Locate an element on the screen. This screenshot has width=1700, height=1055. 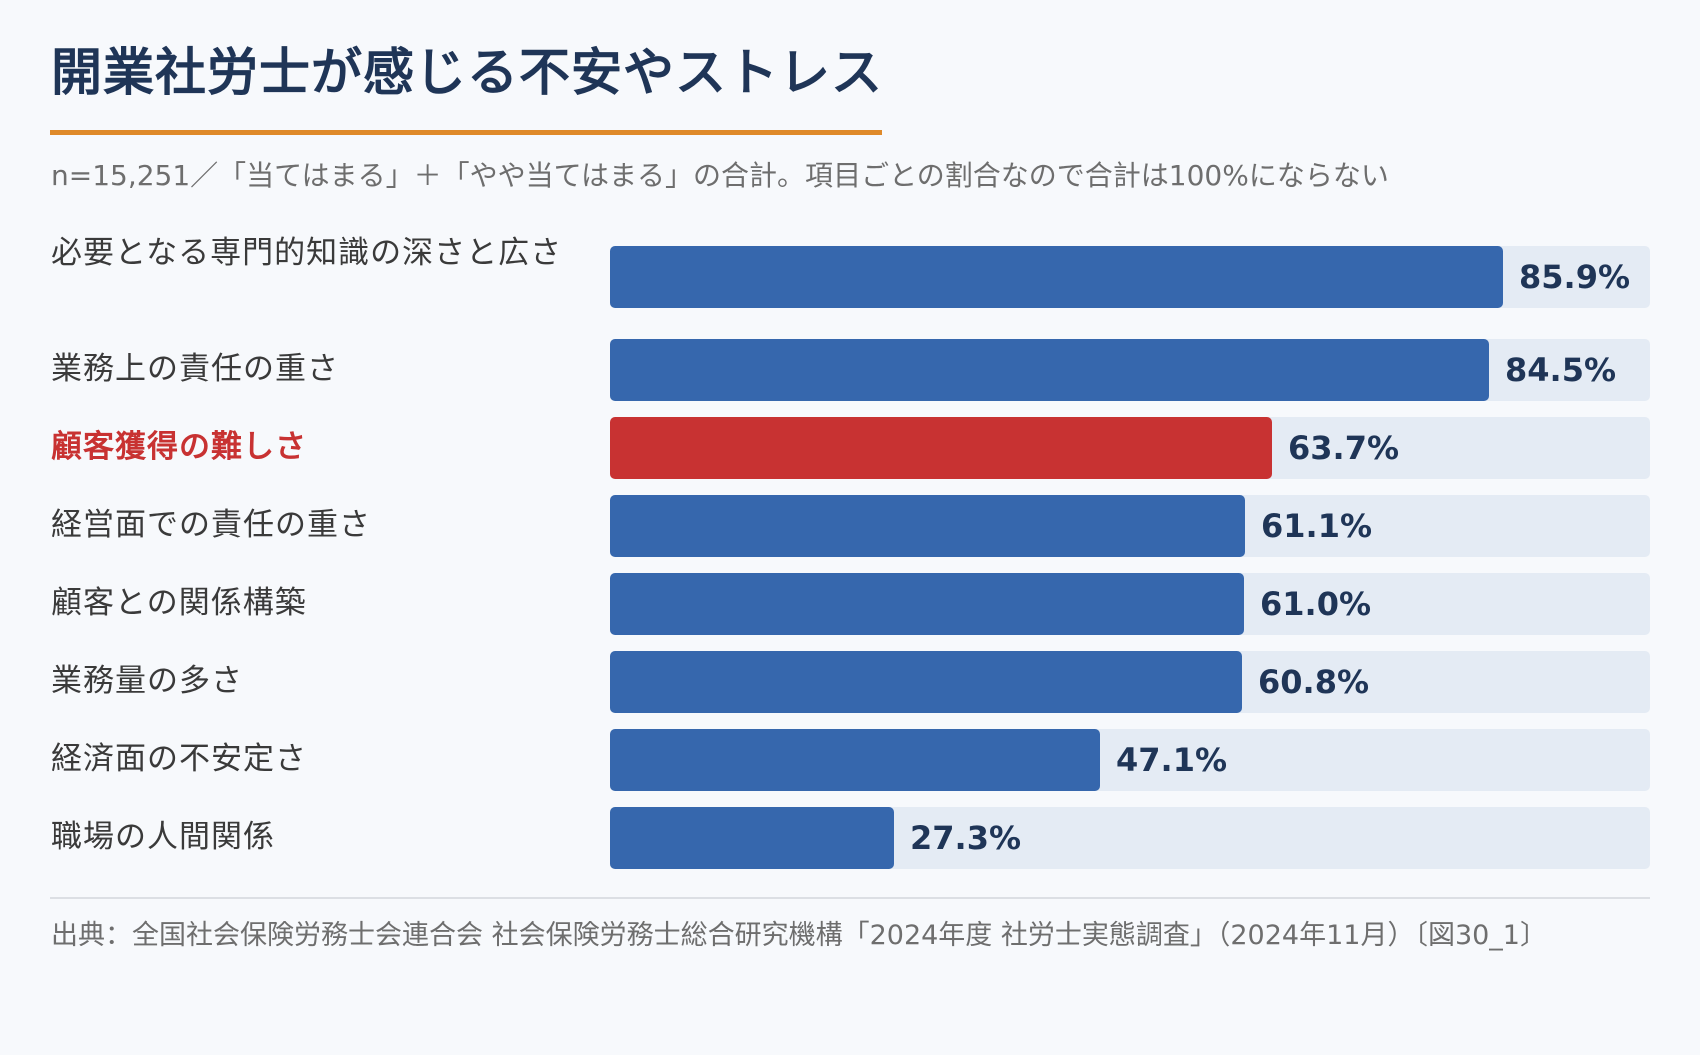
bar-track: 60.8% is located at coordinates (1130, 682).